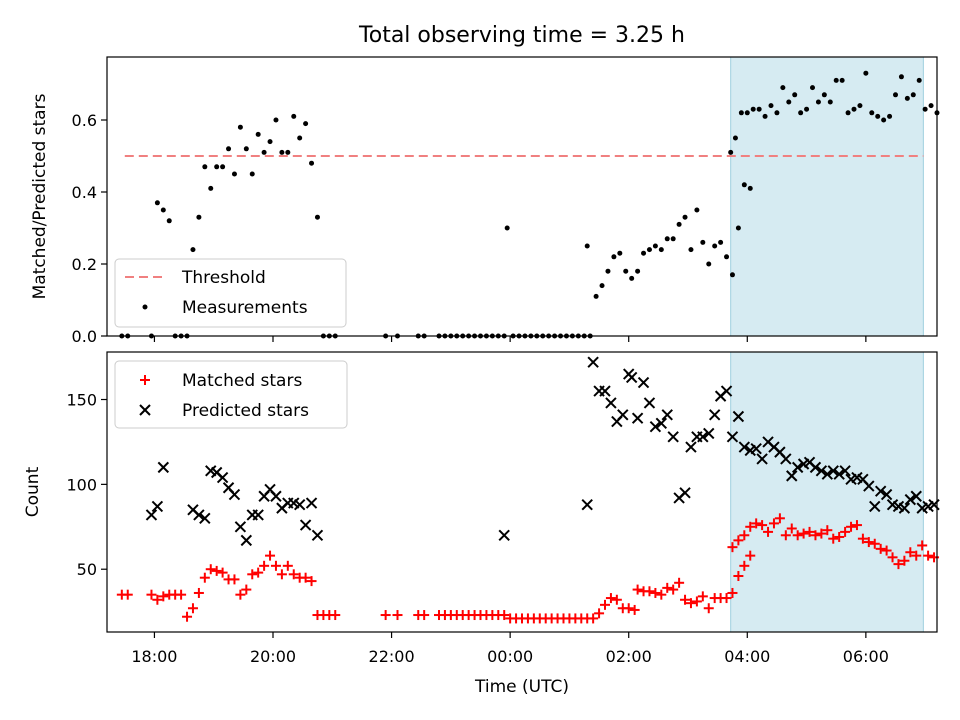 The height and width of the screenshot is (720, 960). Describe the element at coordinates (84, 264) in the screenshot. I see `y-tick-label: 0.2` at that location.